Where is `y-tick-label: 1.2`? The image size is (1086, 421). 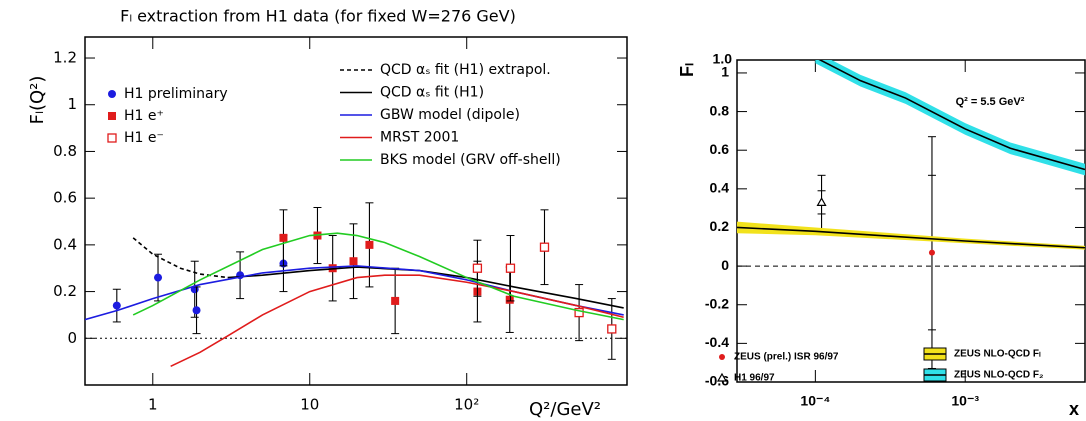
y-tick-label: 1.2 is located at coordinates (65, 58).